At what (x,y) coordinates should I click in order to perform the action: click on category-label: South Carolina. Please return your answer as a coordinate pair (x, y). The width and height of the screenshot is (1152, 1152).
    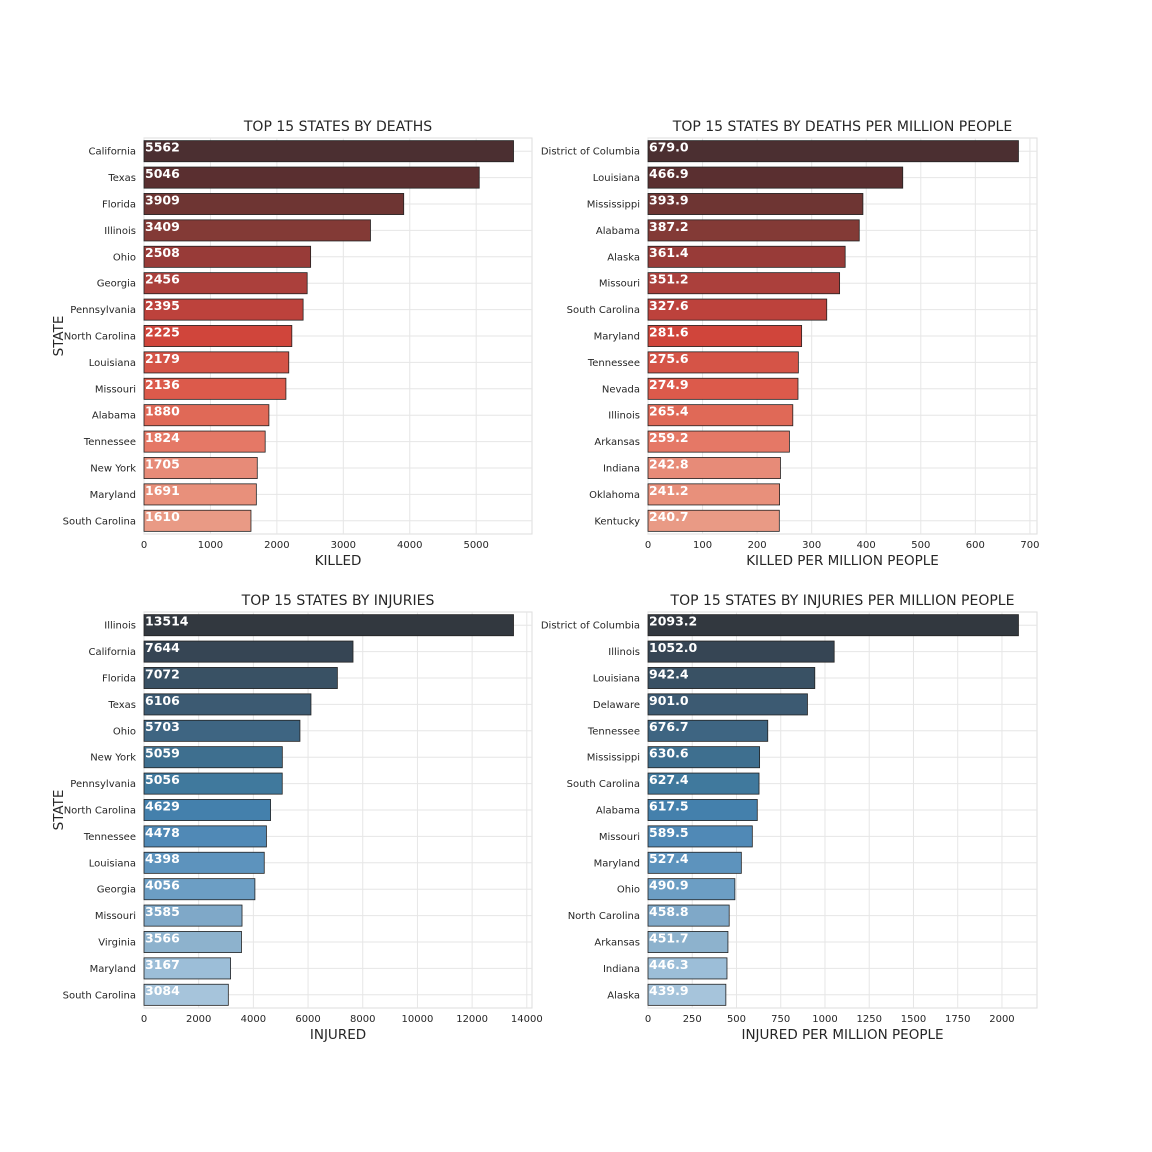
    Looking at the image, I should click on (99, 995).